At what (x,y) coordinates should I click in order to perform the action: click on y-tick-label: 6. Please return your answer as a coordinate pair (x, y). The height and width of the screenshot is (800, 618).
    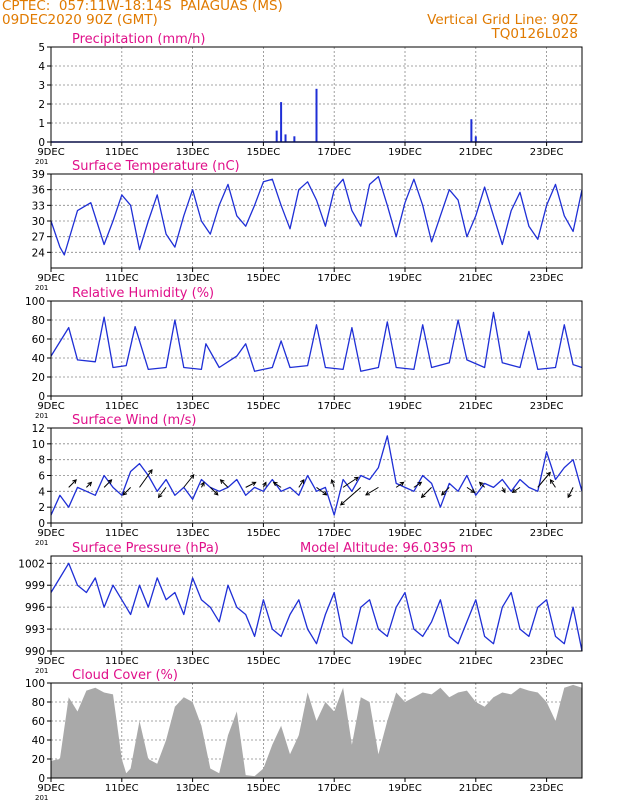
    Looking at the image, I should click on (41, 477).